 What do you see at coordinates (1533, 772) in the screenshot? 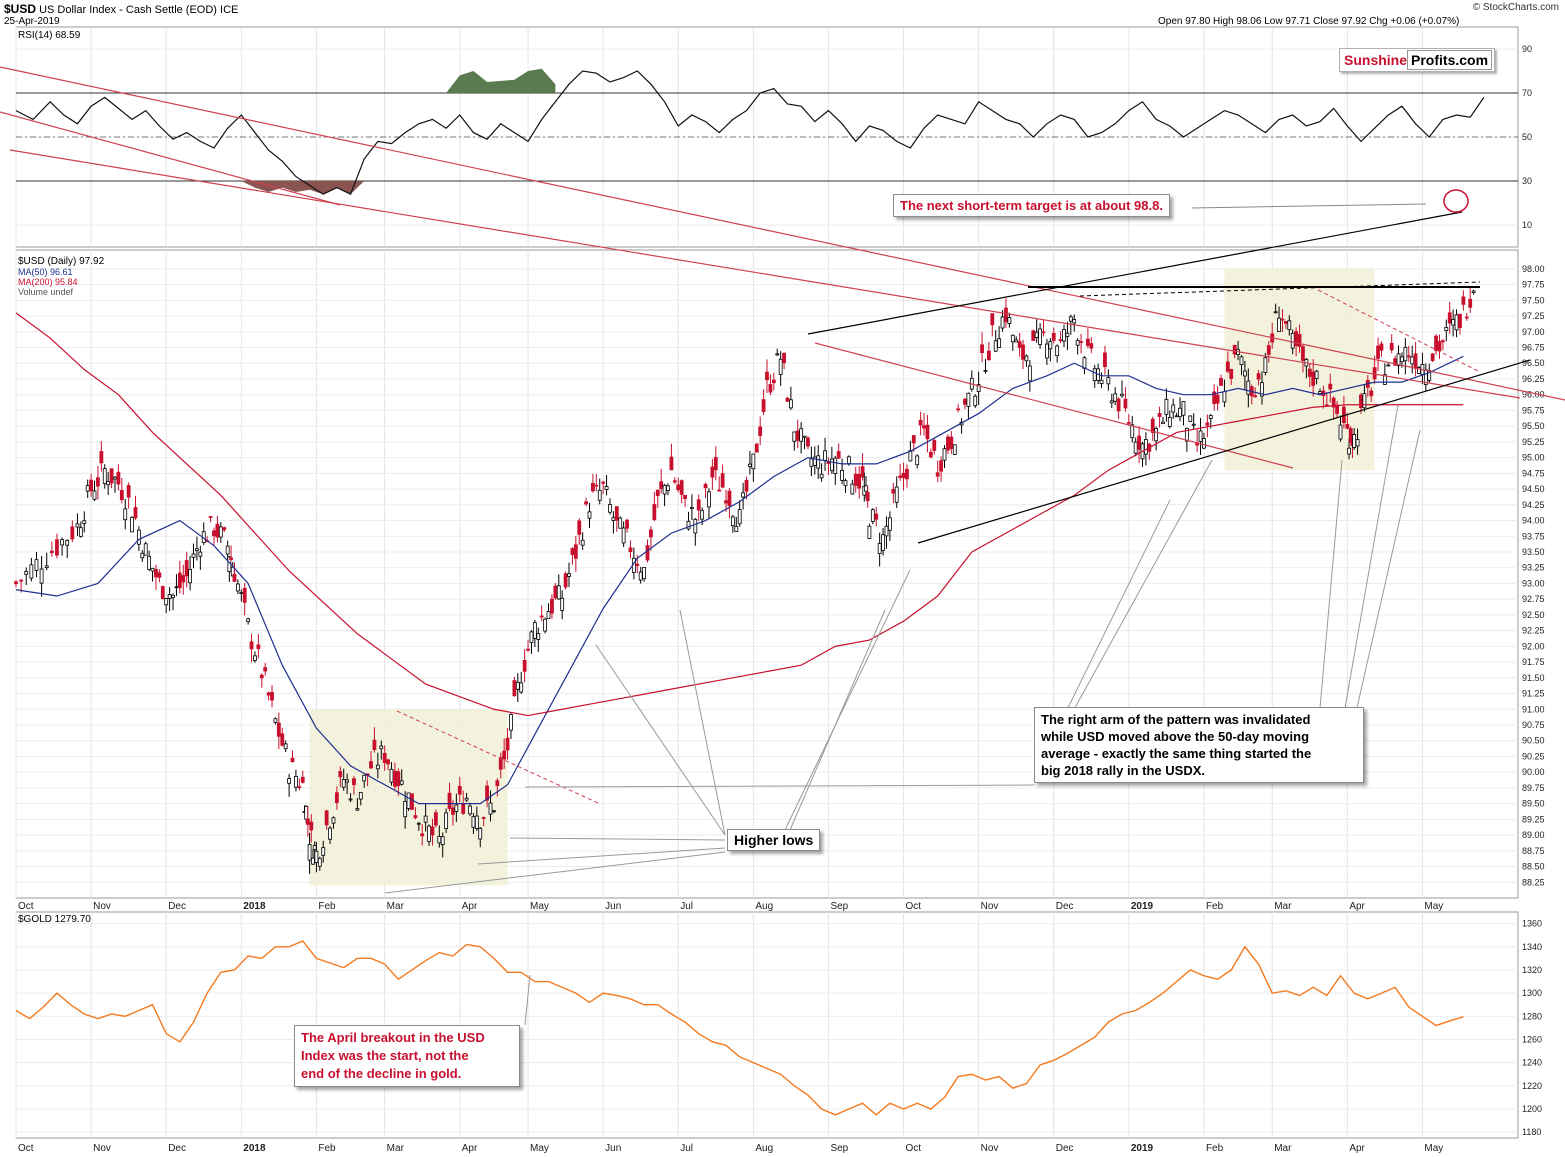
I see `usd-y-tick-label: 90.00` at bounding box center [1533, 772].